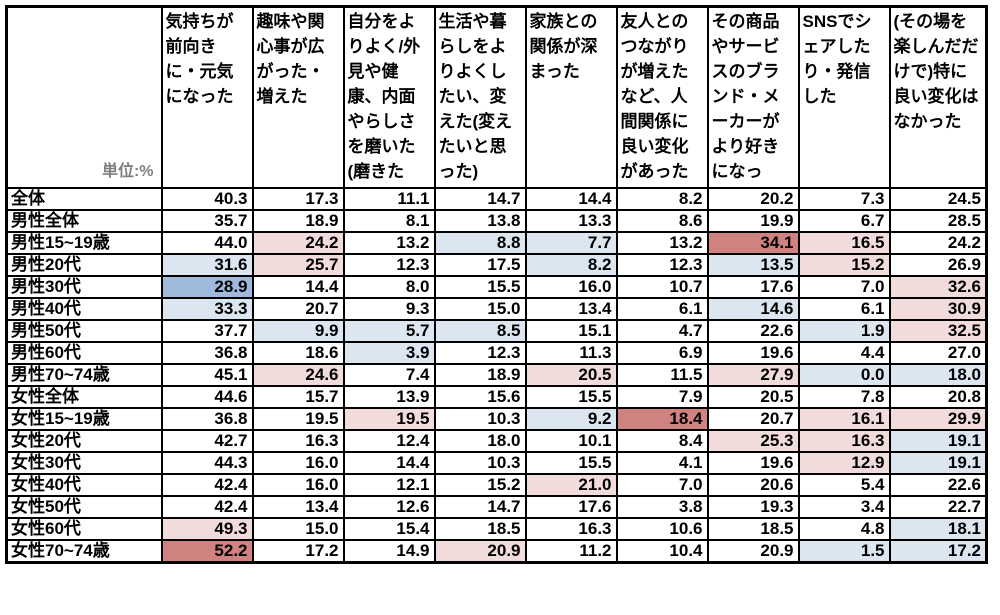  Describe the element at coordinates (571, 485) in the screenshot. I see `data-cell: 21.0` at that location.